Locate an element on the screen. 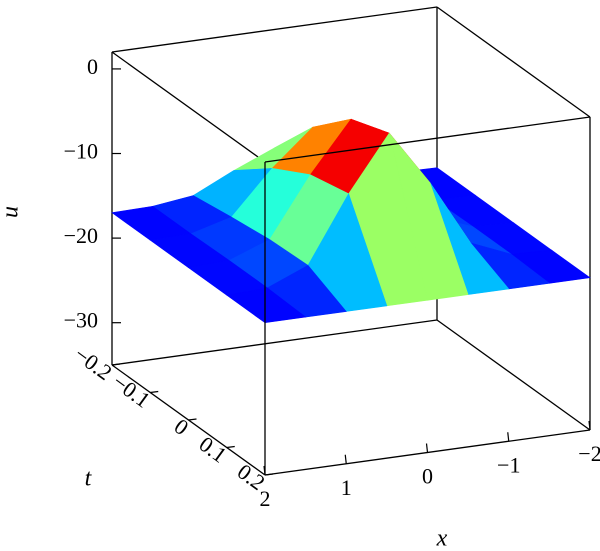  x-axis-label: x is located at coordinates (442, 538).